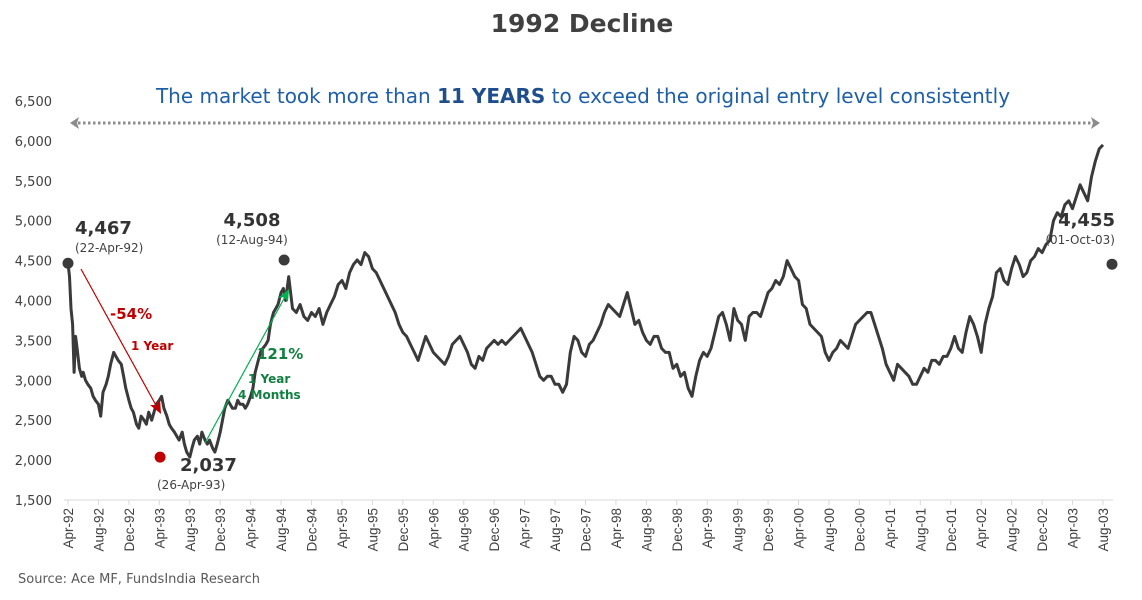 The height and width of the screenshot is (600, 1142). I want to click on x-tick-label: Dec-96, so click(494, 530).